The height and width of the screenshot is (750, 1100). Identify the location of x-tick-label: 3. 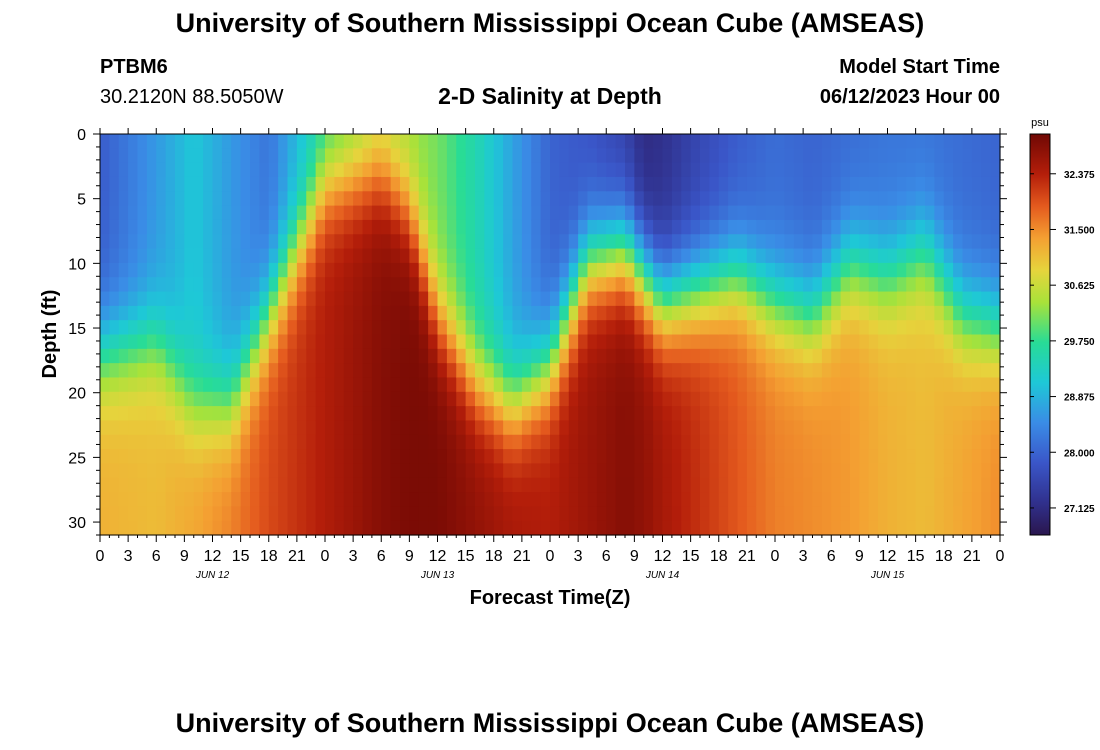
(353, 556).